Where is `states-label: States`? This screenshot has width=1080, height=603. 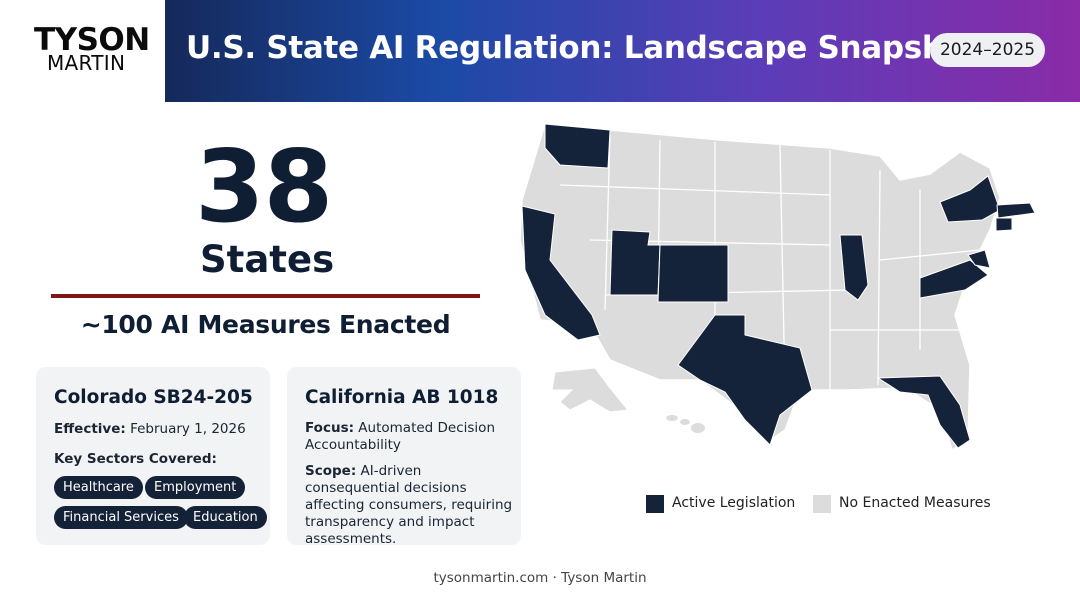 states-label: States is located at coordinates (267, 259).